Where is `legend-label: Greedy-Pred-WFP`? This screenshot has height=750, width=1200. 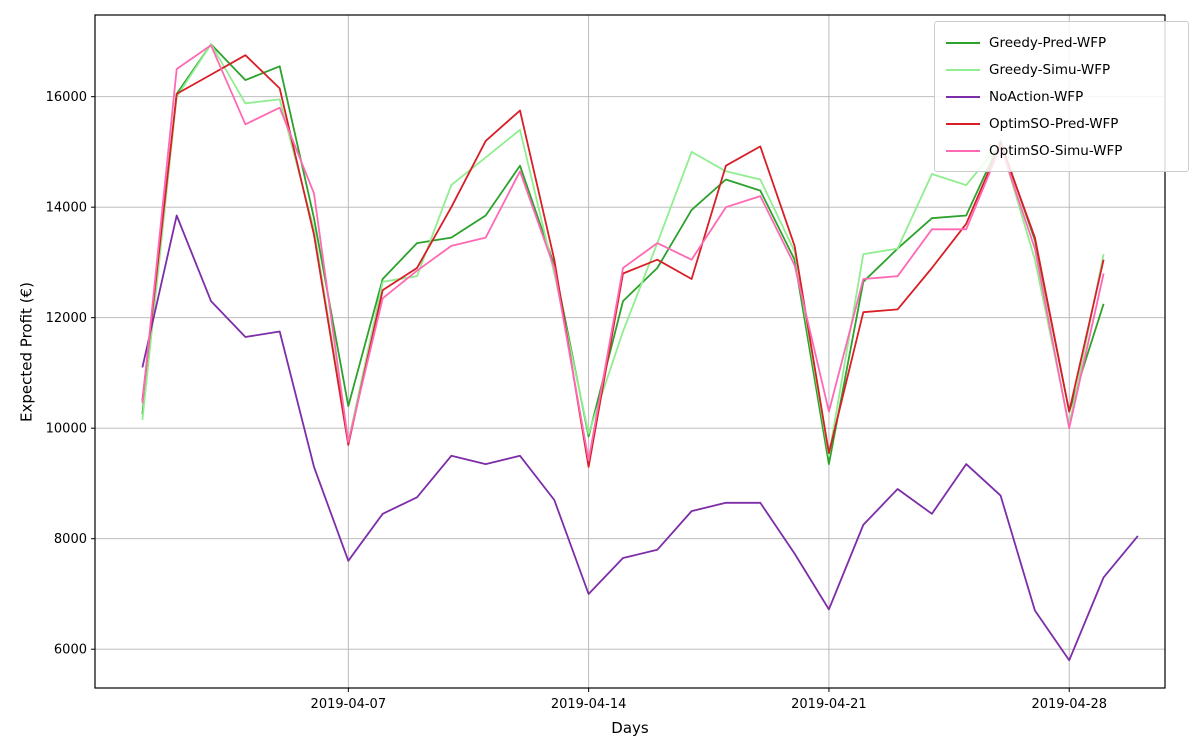
legend-label: Greedy-Pred-WFP is located at coordinates (1048, 42).